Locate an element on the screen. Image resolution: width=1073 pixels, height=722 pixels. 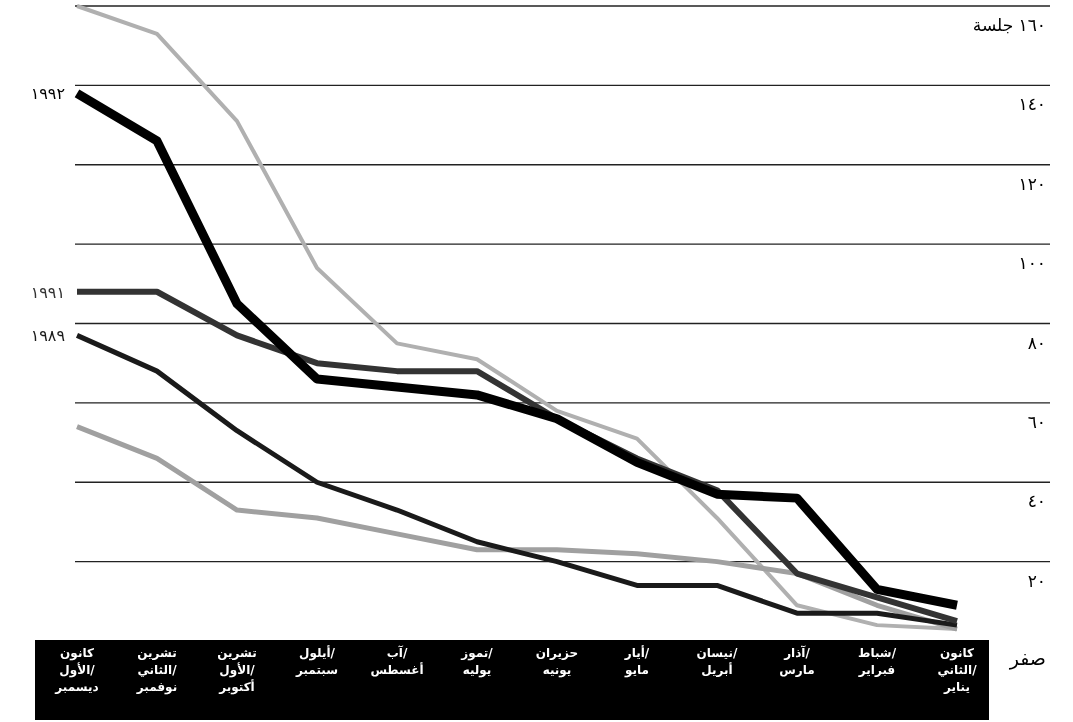
x-tick-label: آذار/ مارس is located at coordinates (797, 661).